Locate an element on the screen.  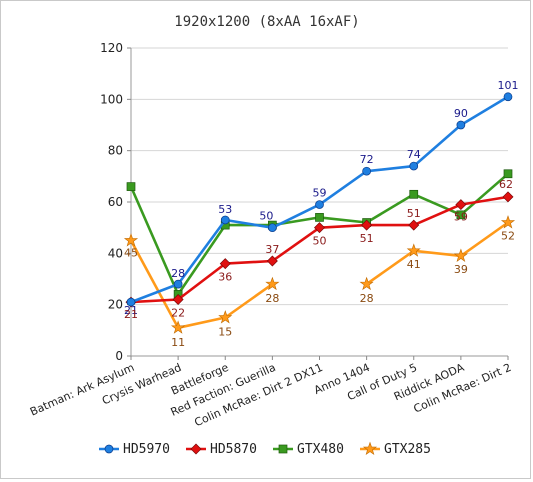
data-label-gtx285: 39 is located at coordinates (461, 269).